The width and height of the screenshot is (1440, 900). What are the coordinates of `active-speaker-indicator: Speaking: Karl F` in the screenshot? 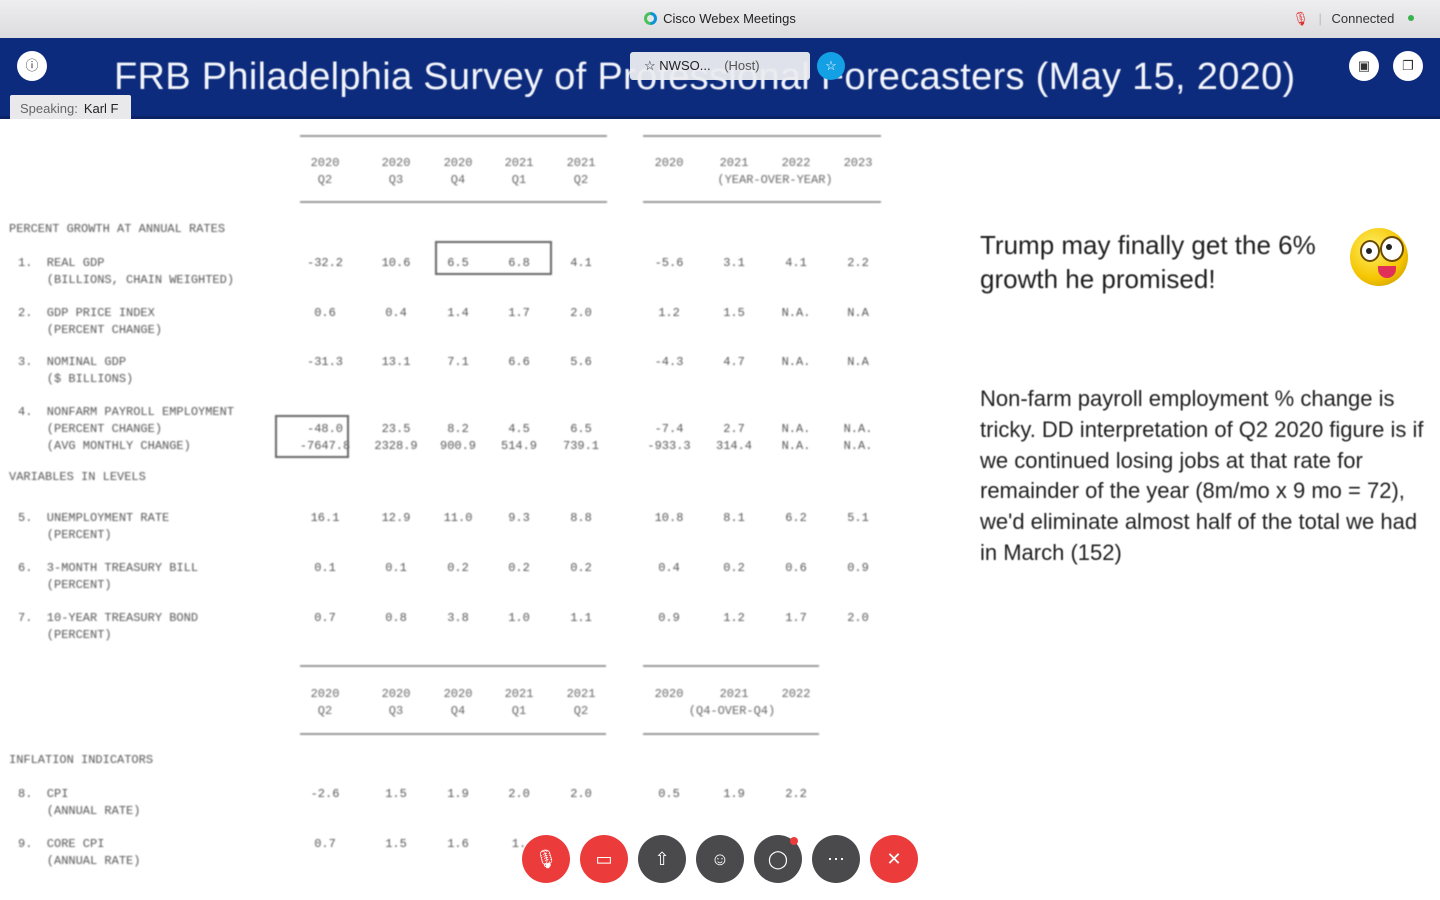 It's located at (70, 107).